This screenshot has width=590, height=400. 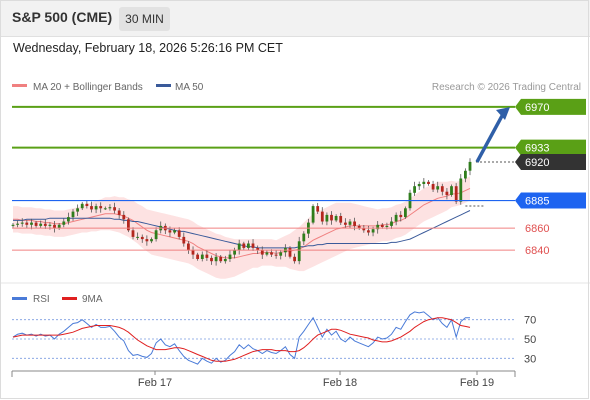 I want to click on timeframe-button: 30 MIN, so click(x=144, y=19).